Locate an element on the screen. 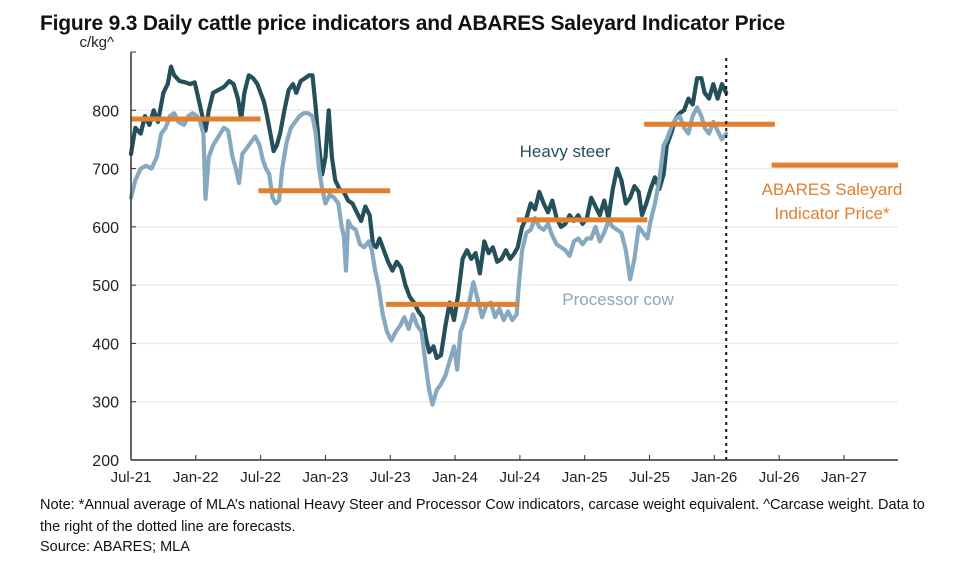 This screenshot has height=583, width=960. x-tick-label: Jul-21 is located at coordinates (131, 477).